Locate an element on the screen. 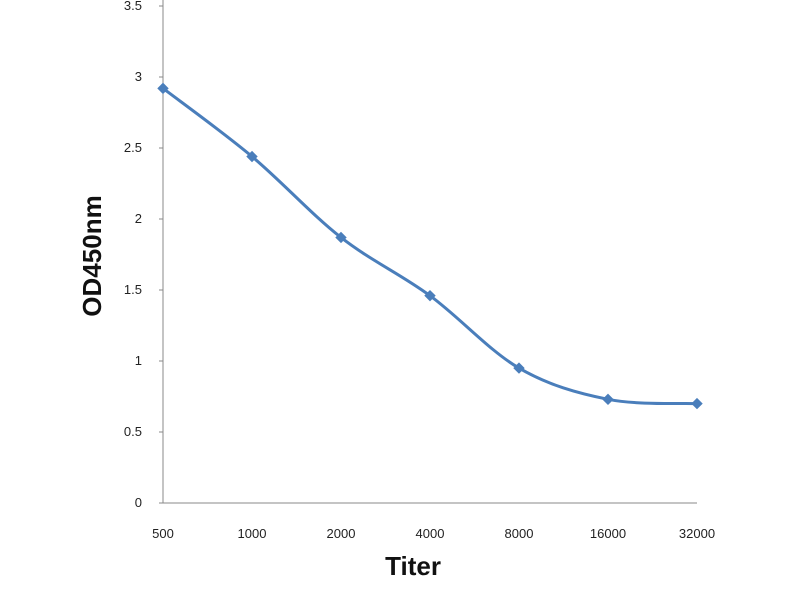 Image resolution: width=800 pixels, height=600 pixels. x-axis-title: Titer is located at coordinates (413, 566).